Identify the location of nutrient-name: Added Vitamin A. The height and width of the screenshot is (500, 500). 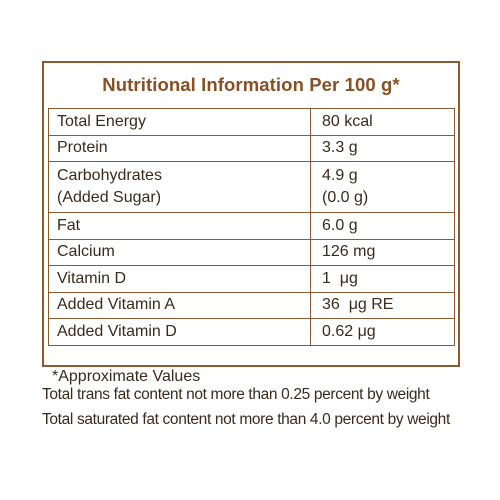
(179, 305).